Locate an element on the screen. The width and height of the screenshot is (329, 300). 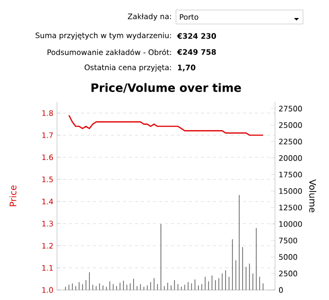
y2-axis-title: Volume is located at coordinates (312, 195).